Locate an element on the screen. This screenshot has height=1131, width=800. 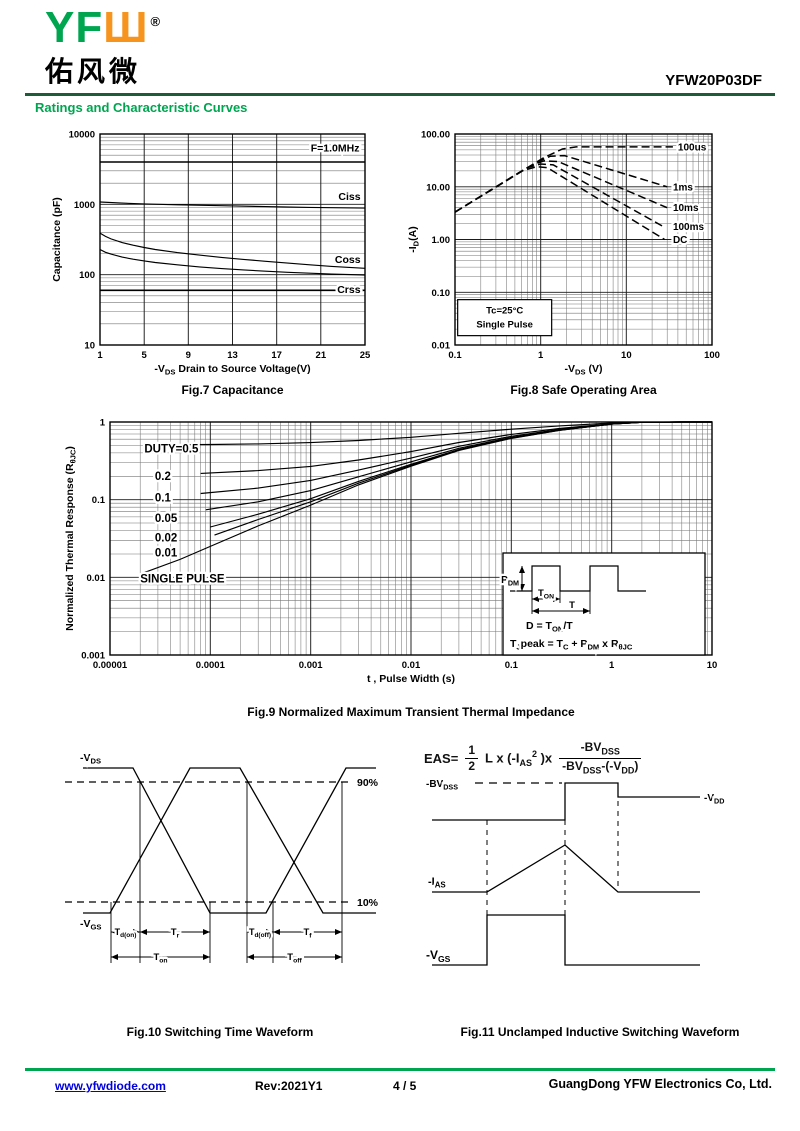
svg-text: 10% is located at coordinates (368, 903).